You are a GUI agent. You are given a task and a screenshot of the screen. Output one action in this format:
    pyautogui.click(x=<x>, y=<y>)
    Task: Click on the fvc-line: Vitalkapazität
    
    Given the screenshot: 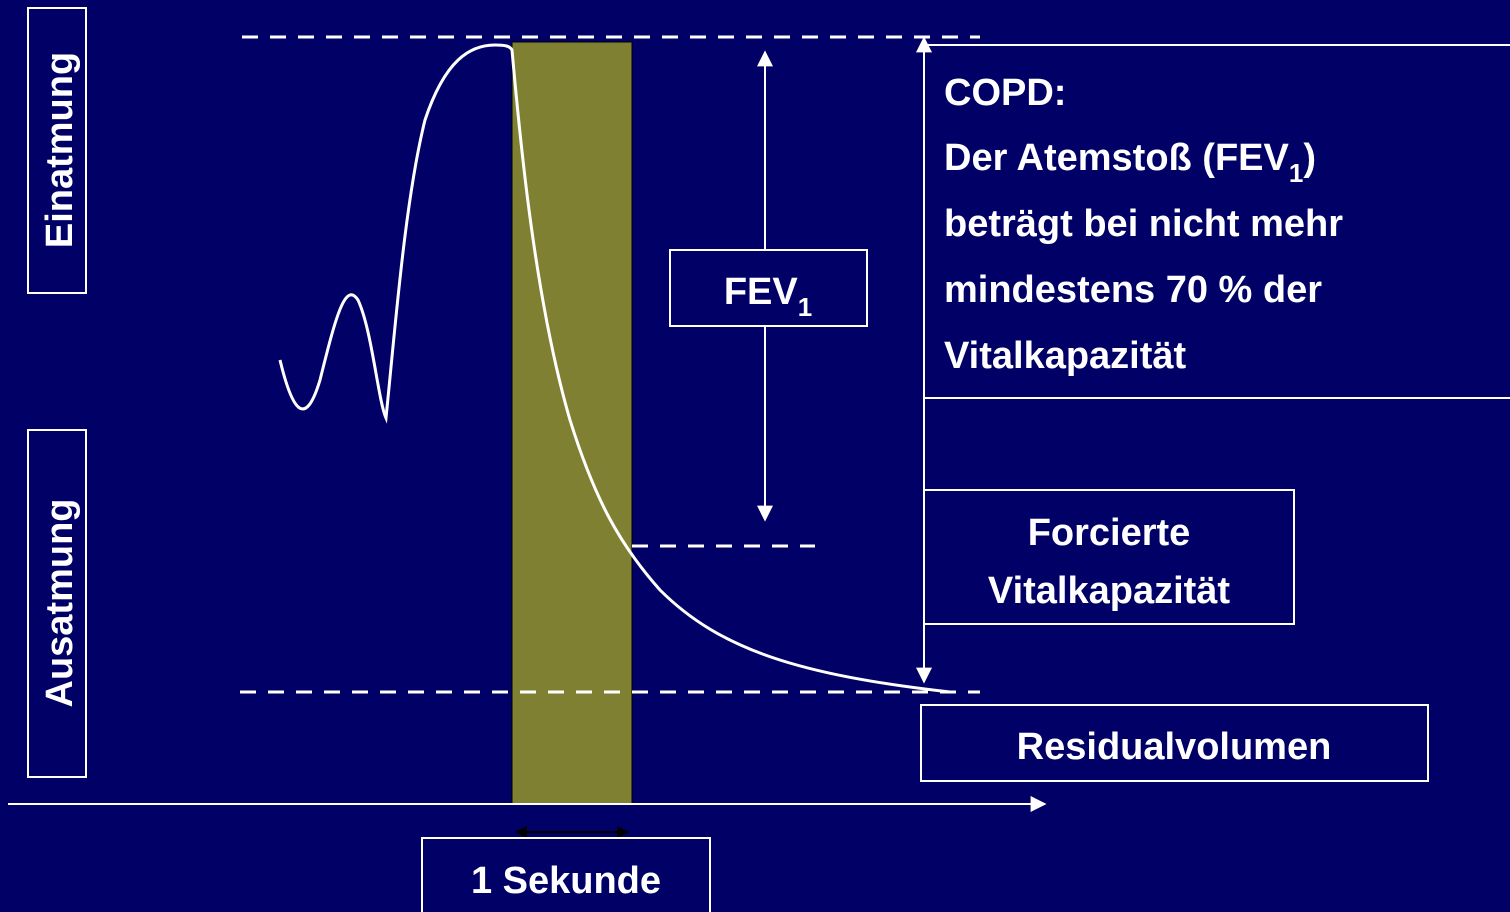 What is the action you would take?
    pyautogui.click(x=1109, y=591)
    